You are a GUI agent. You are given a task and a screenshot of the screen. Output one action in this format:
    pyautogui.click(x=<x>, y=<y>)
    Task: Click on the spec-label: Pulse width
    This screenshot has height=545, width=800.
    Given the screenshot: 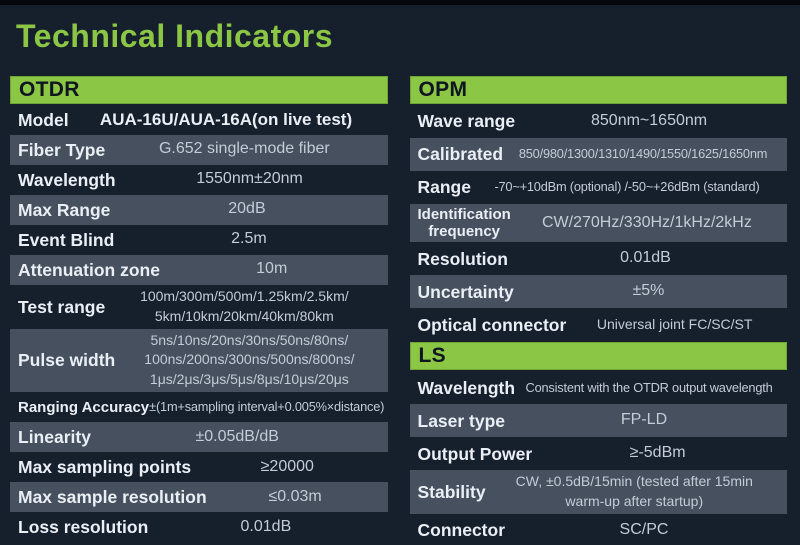 What is the action you would take?
    pyautogui.click(x=67, y=360)
    